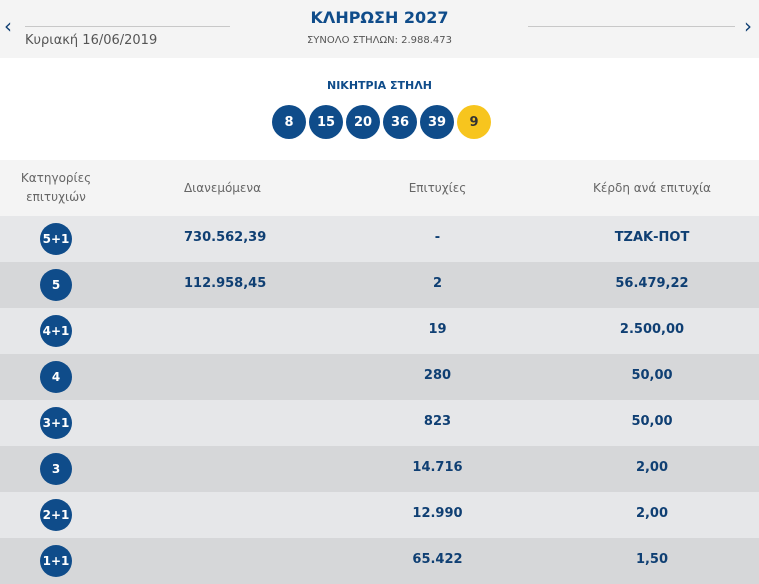 Image resolution: width=759 pixels, height=584 pixels. I want to click on table-row: 4+1 19 2.500,00, so click(379, 331).